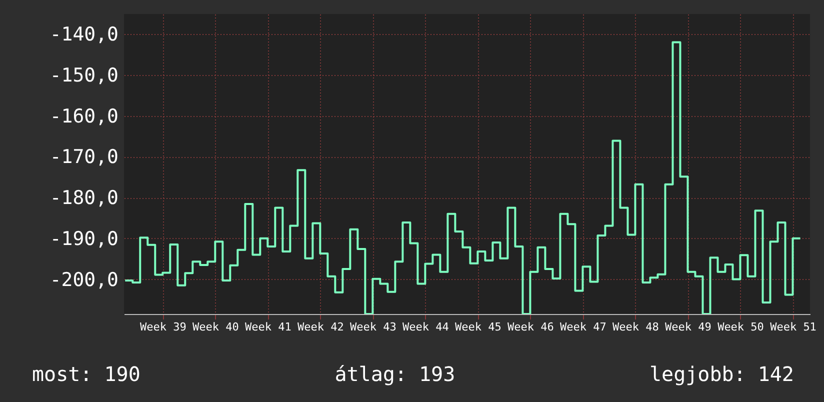  I want to click on text: átlag: 193, so click(395, 374).